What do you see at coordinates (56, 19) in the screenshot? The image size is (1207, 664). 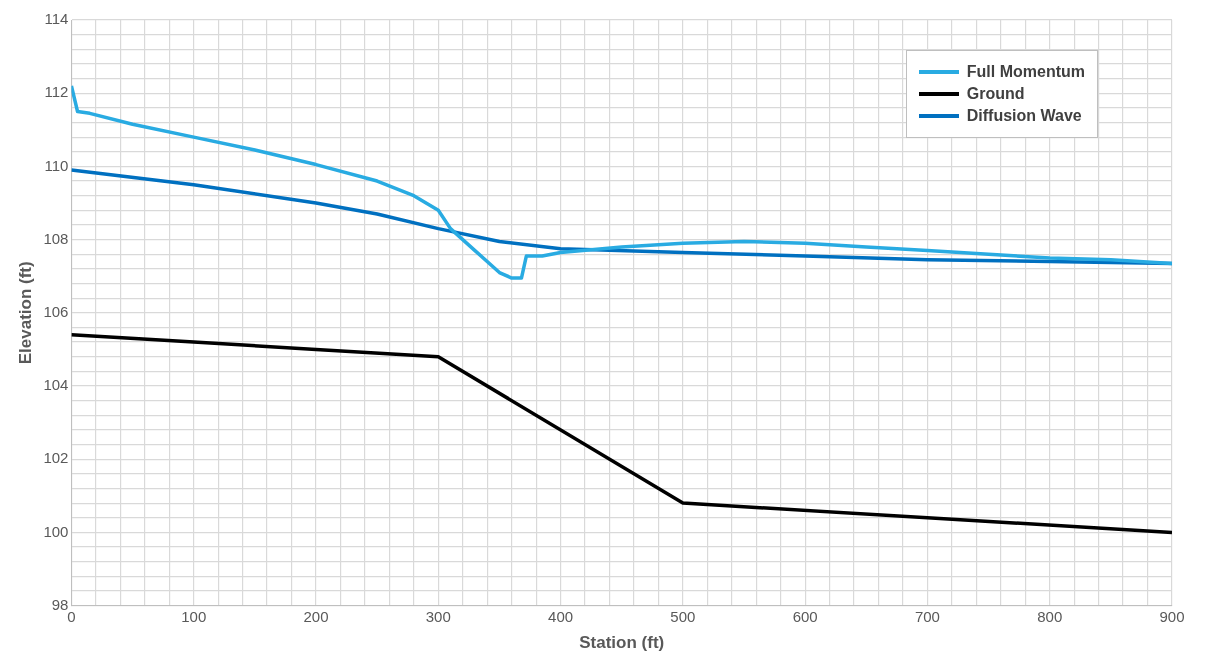 I see `y-tick-label: 114` at bounding box center [56, 19].